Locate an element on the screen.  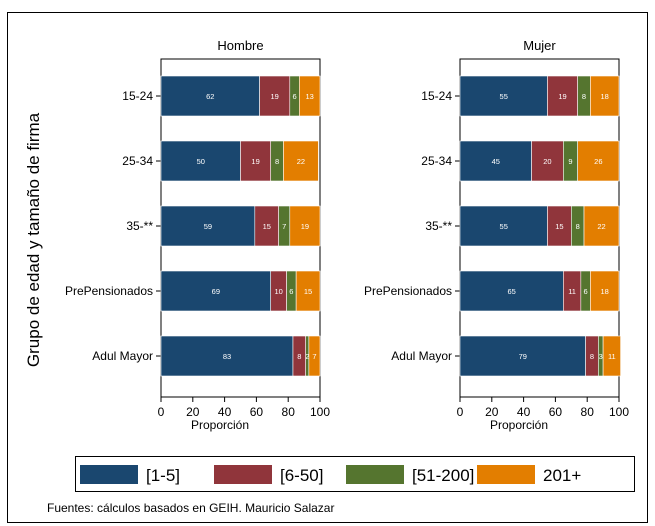
data-label: 13 is located at coordinates (309, 96).